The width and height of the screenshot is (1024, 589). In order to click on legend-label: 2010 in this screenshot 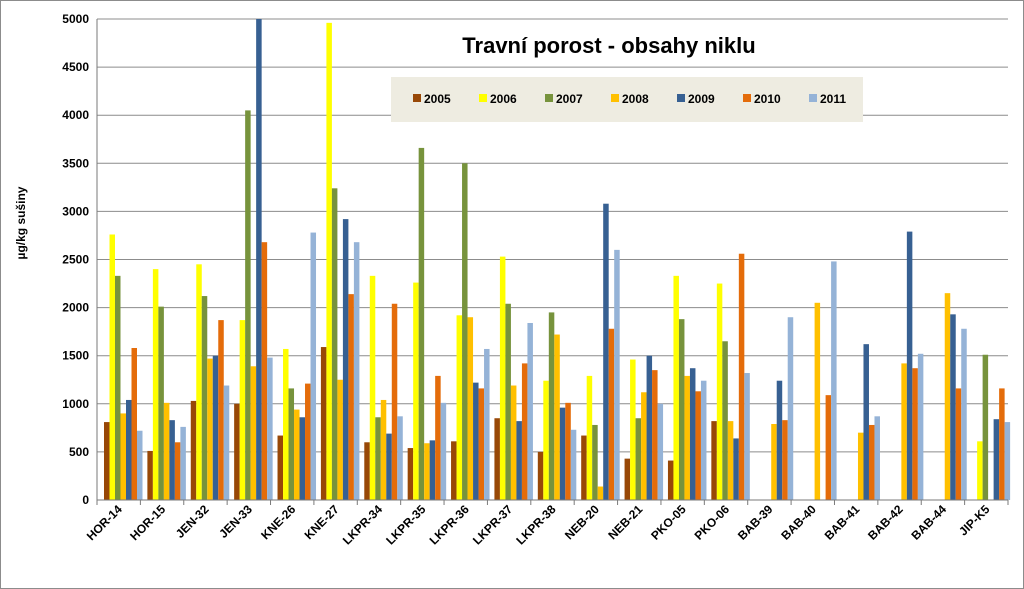, I will do `click(767, 99)`.